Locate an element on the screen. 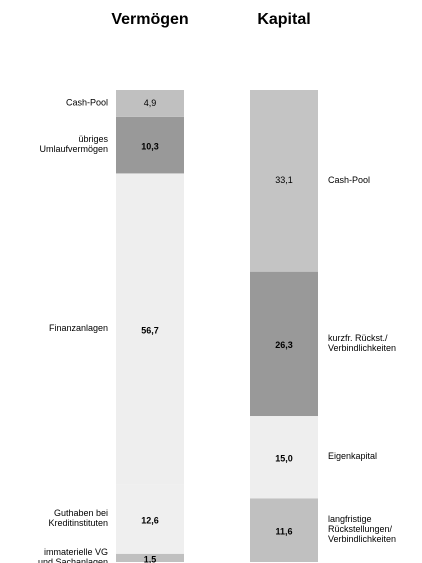  segment-label: immaterielle VG und Sachanlagen is located at coordinates (73, 555).